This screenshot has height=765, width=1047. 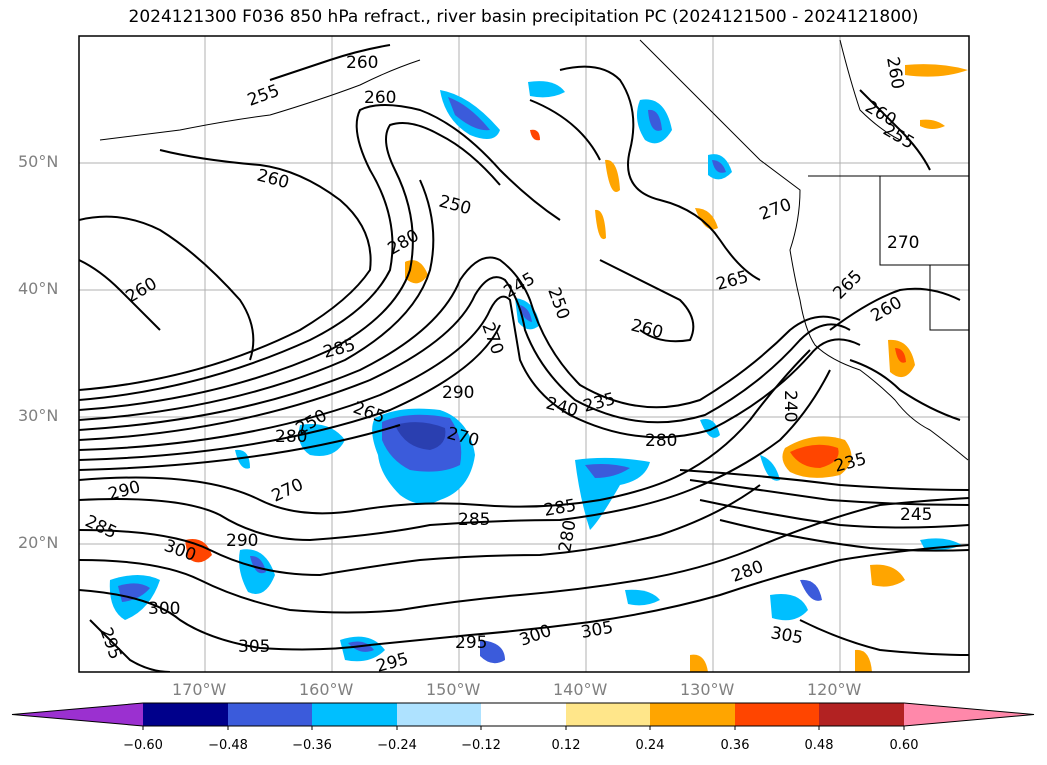 What do you see at coordinates (455, 206) in the screenshot?
I see `contour-label: 250` at bounding box center [455, 206].